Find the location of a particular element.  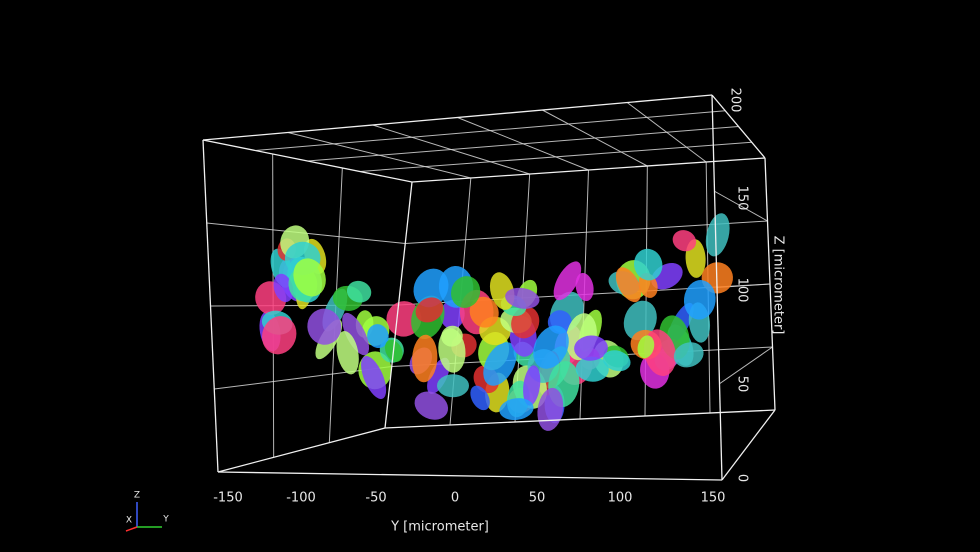

y-tick-label: -100 is located at coordinates (301, 498).